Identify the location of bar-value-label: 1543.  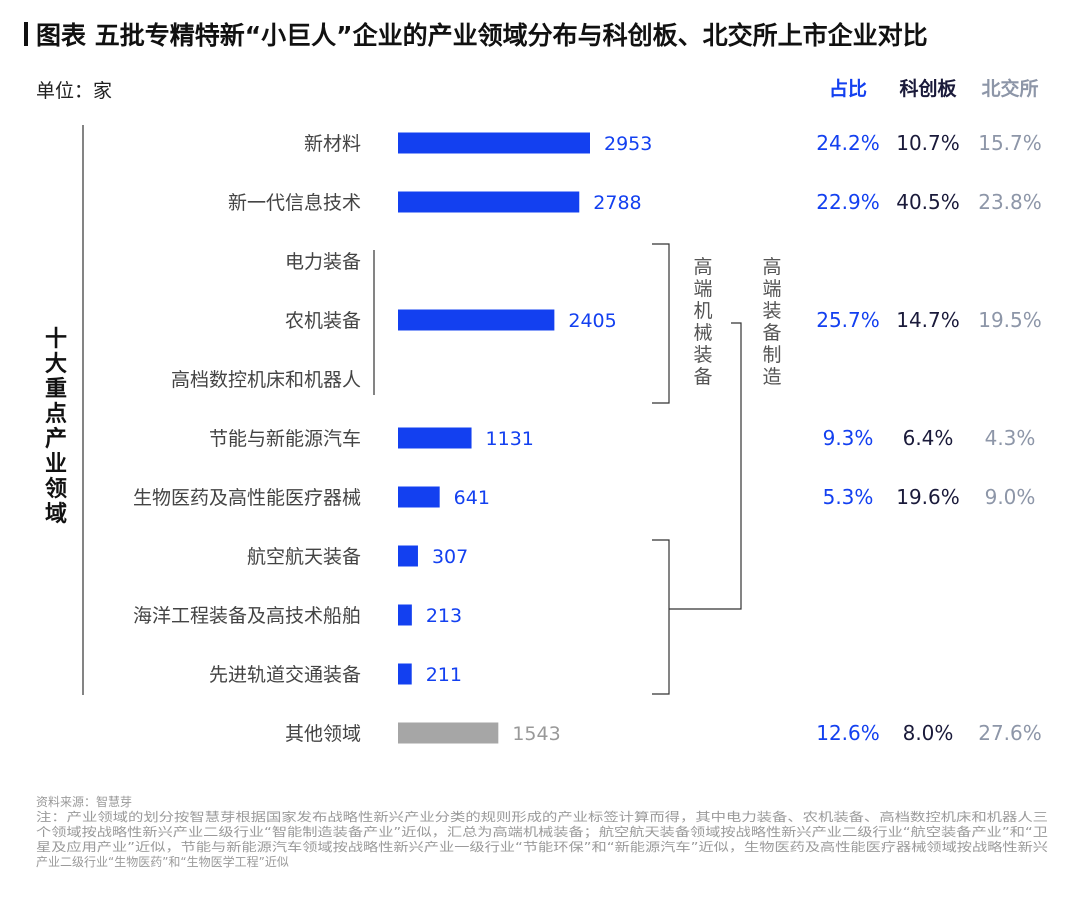
(536, 734).